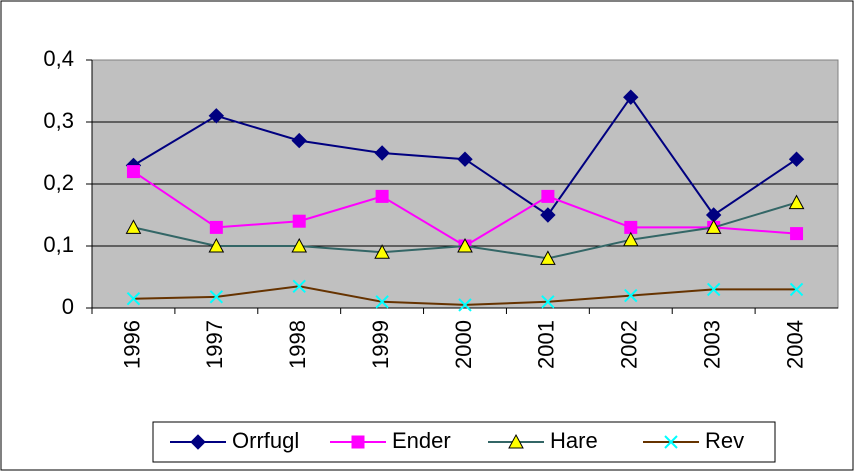 The width and height of the screenshot is (855, 472). Describe the element at coordinates (546, 344) in the screenshot. I see `x-tick-label: 2001` at that location.